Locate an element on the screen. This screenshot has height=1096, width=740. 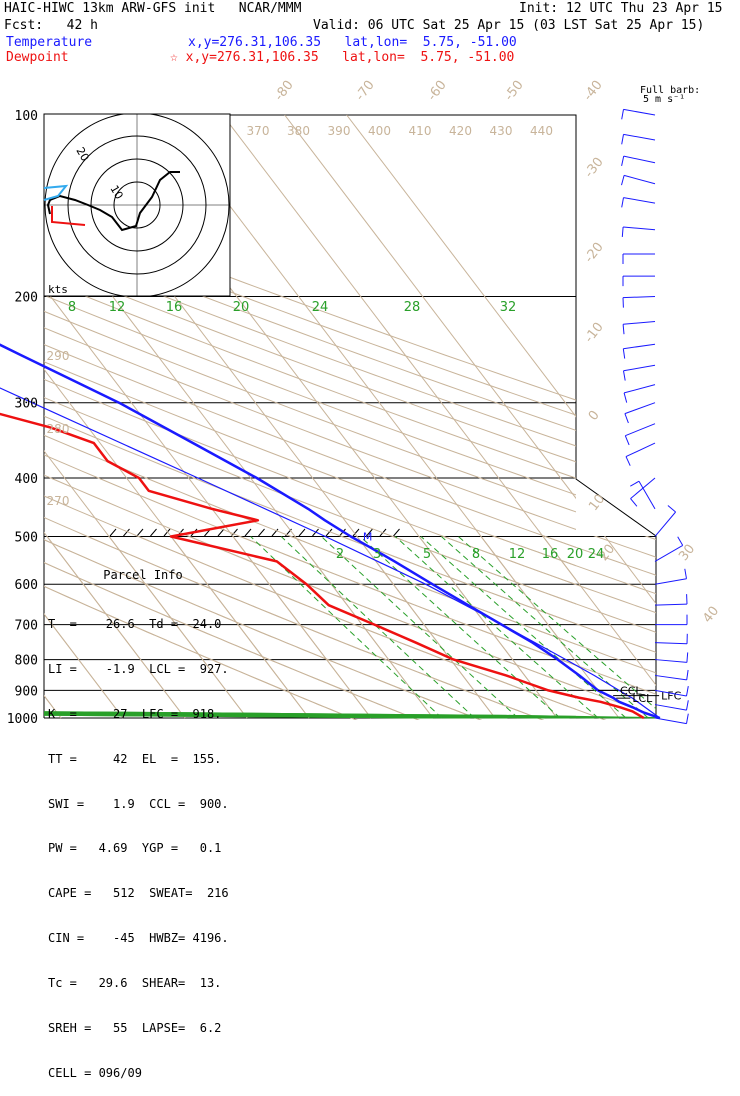
lcl-marker-label: LCL is located at coordinates (642, 698).